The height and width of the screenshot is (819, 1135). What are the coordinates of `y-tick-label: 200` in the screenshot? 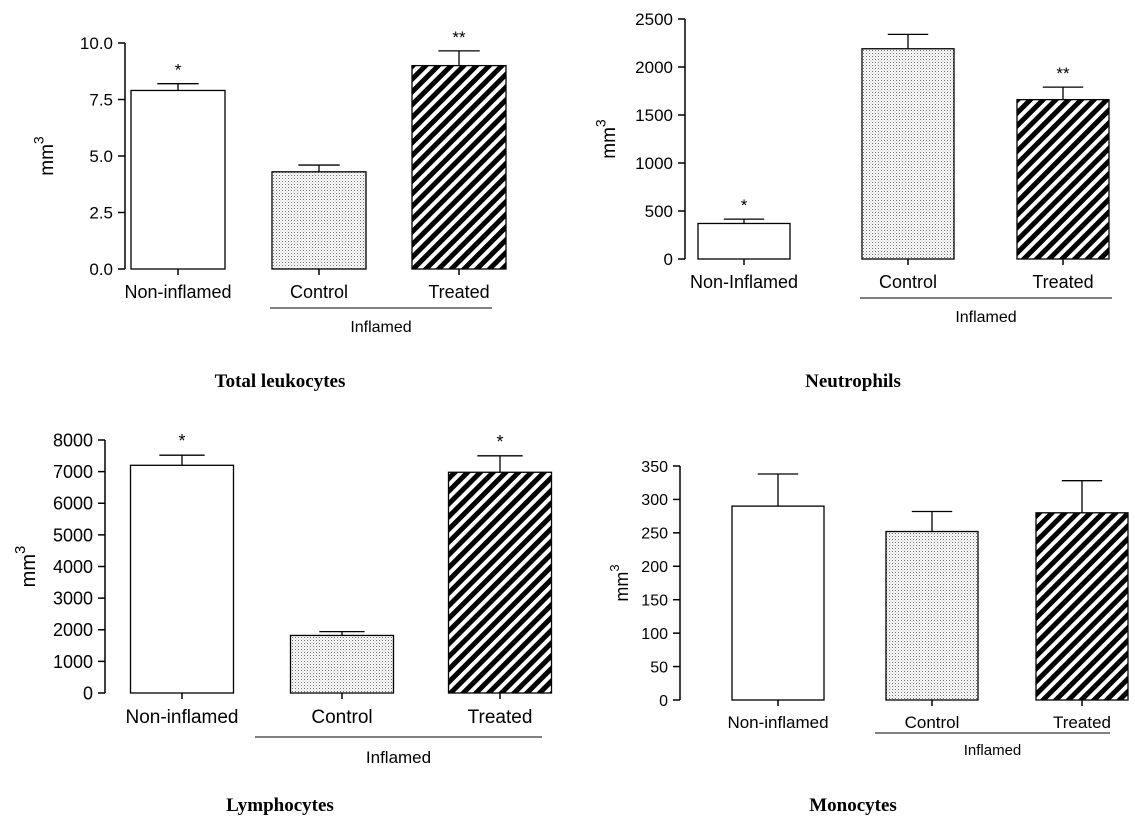 It's located at (654, 567).